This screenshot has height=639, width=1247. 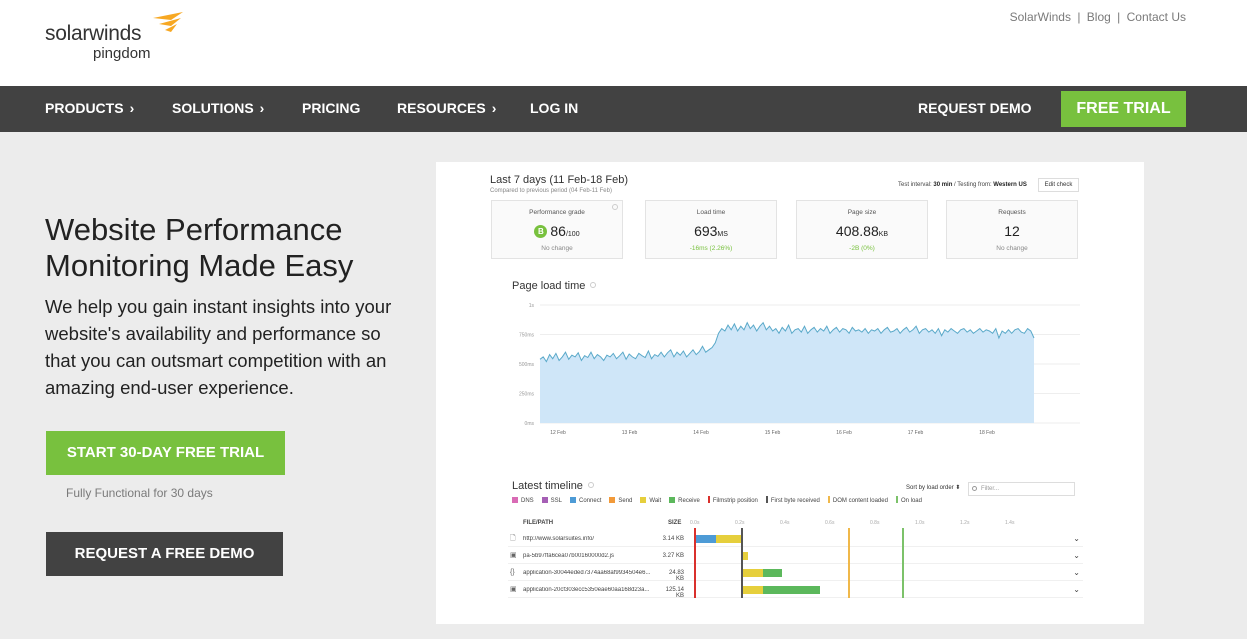 What do you see at coordinates (122, 53) in the screenshot?
I see `logo-subtitle: pingdom` at bounding box center [122, 53].